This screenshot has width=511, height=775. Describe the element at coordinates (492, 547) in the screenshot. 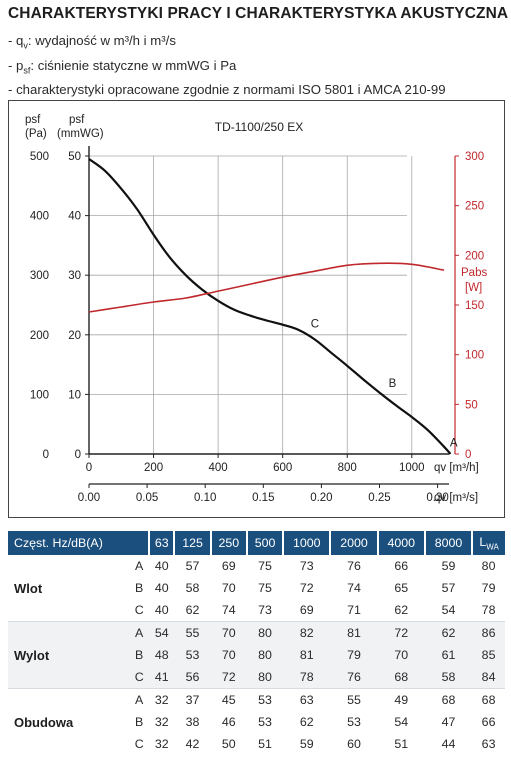

I see `header-lwa-sub: WA` at that location.